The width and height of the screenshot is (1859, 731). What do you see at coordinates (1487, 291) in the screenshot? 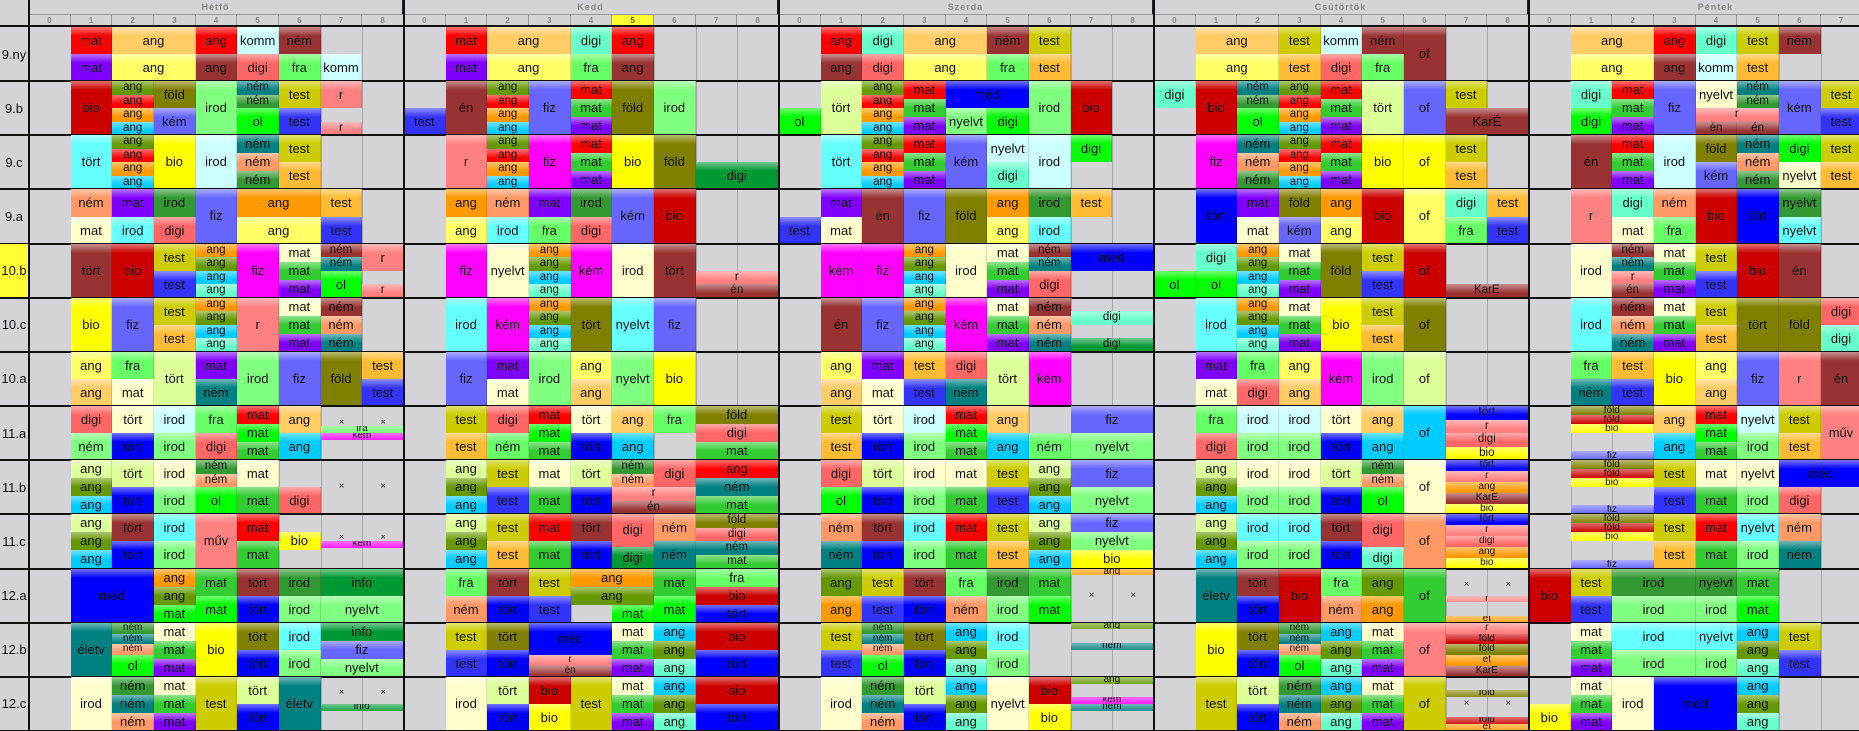
I see `lesson-block: KarÉ` at bounding box center [1487, 291].